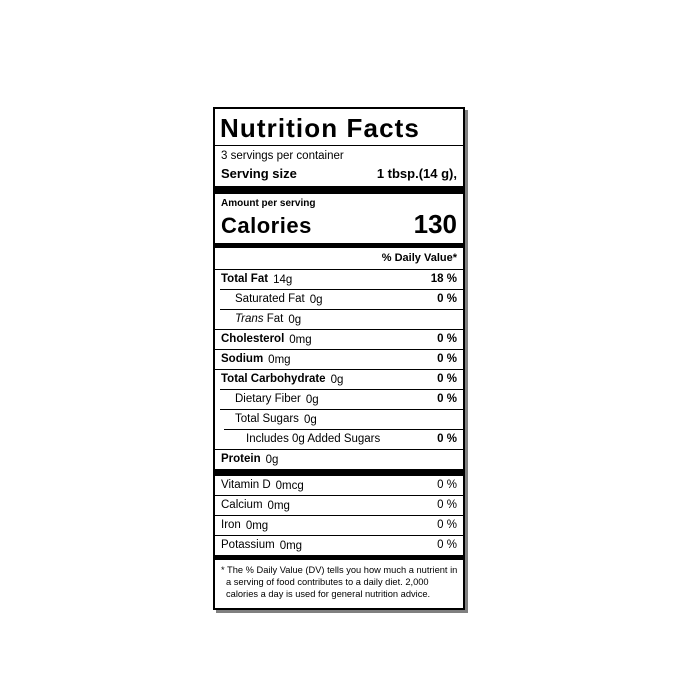 The height and width of the screenshot is (700, 700). What do you see at coordinates (419, 258) in the screenshot?
I see `daily-value-header: % Daily Value*` at bounding box center [419, 258].